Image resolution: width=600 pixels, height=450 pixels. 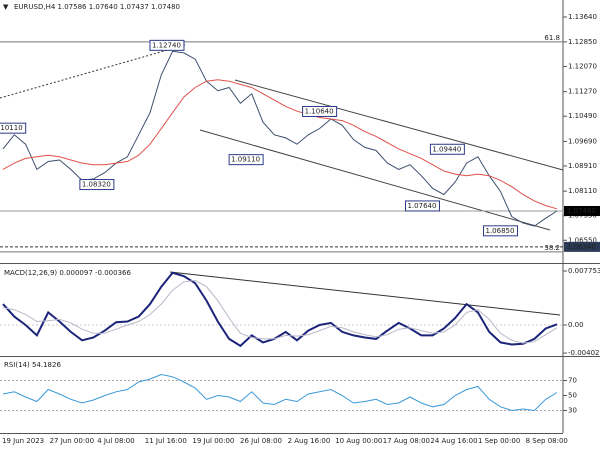 I want to click on panel-title: MACD(12,26,9) 0.000097 -0.000366, so click(x=67, y=273).